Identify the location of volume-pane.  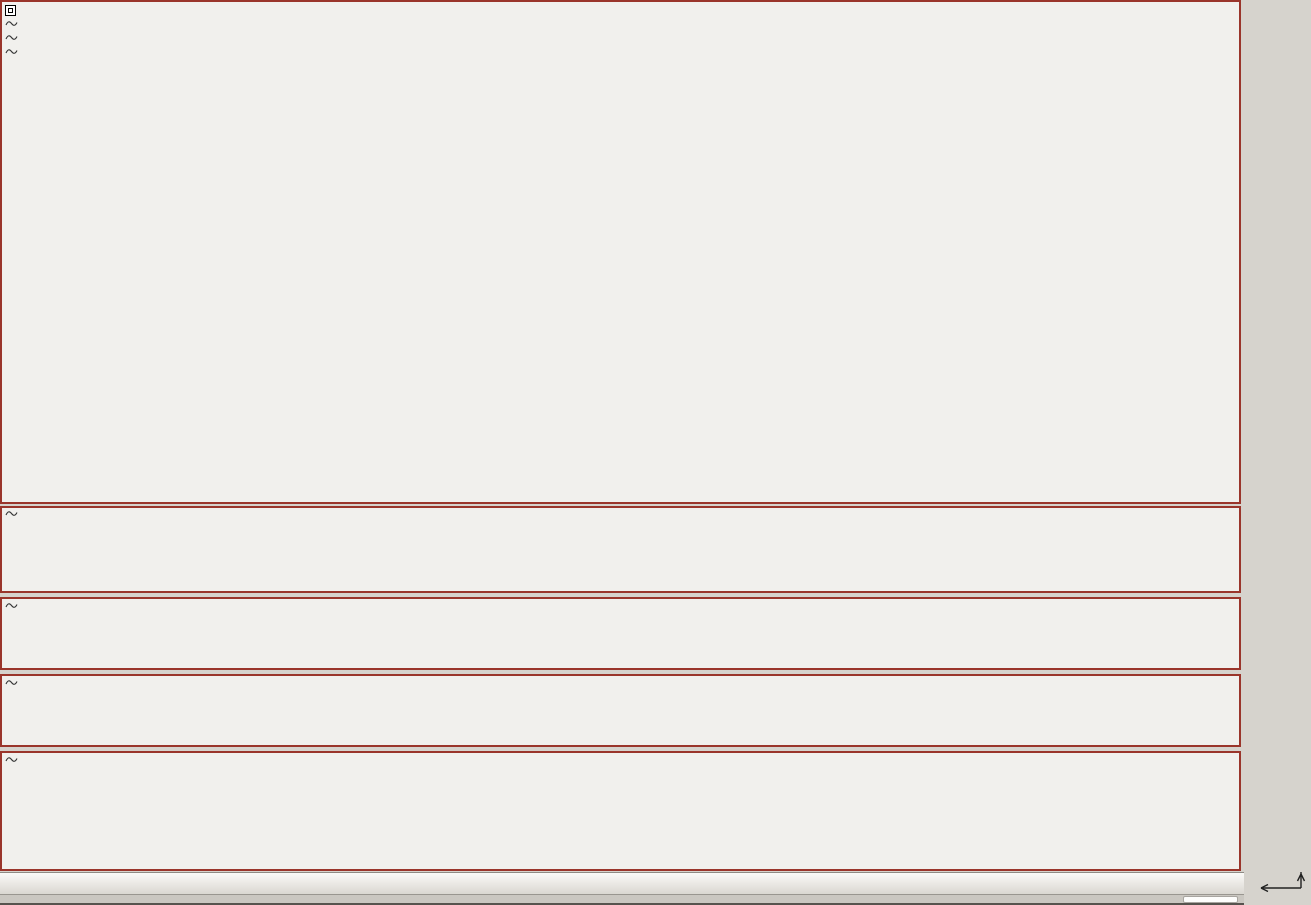
(620, 811).